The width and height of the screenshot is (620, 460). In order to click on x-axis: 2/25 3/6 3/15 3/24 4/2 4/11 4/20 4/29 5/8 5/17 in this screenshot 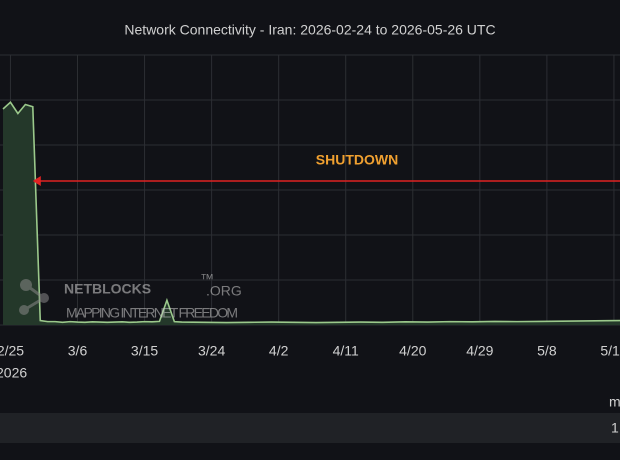, I will do `click(310, 351)`.